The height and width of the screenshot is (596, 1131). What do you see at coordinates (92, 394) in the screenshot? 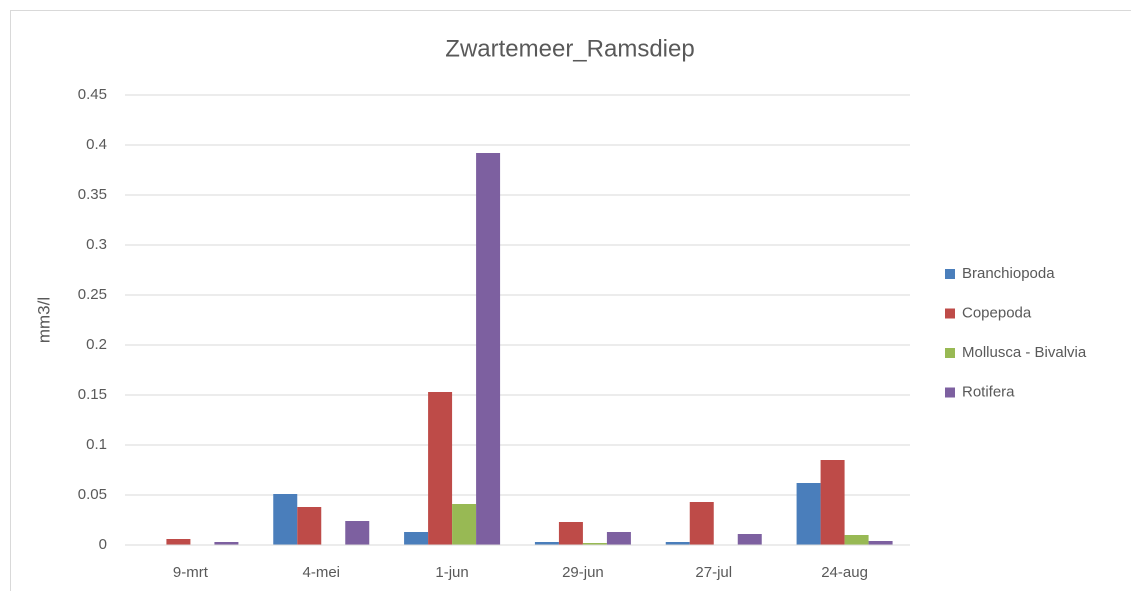
I see `y-tick-label: 0.15` at bounding box center [92, 394].